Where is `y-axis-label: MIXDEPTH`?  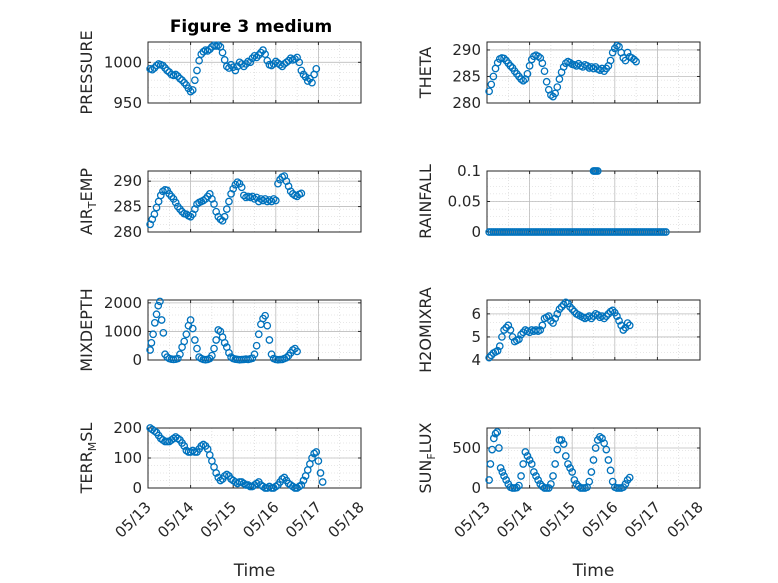 y-axis-label: MIXDEPTH is located at coordinates (86, 329).